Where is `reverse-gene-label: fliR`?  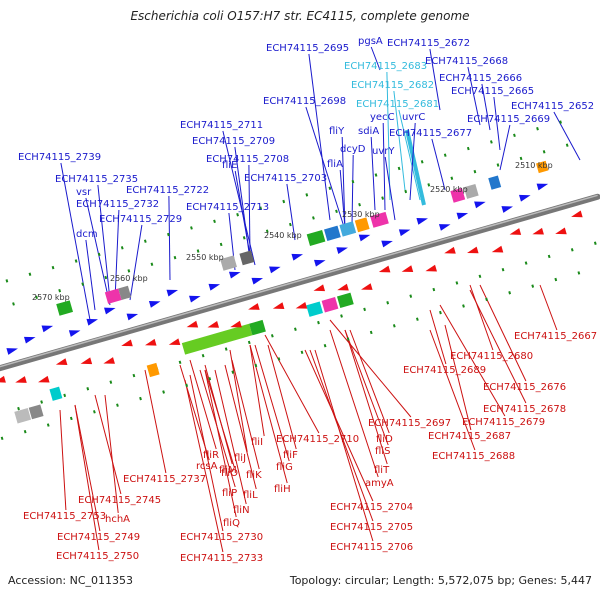
reverse-gene-label: fliR is located at coordinates (211, 455).